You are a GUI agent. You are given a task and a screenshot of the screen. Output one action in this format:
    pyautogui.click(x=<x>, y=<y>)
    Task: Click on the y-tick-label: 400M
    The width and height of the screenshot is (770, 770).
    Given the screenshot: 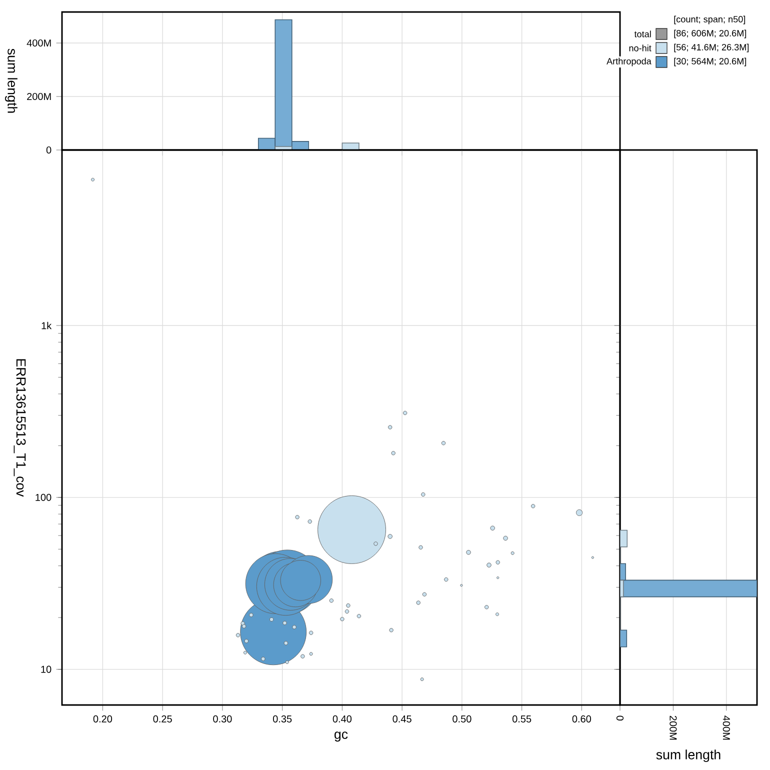 What is the action you would take?
    pyautogui.click(x=38, y=43)
    